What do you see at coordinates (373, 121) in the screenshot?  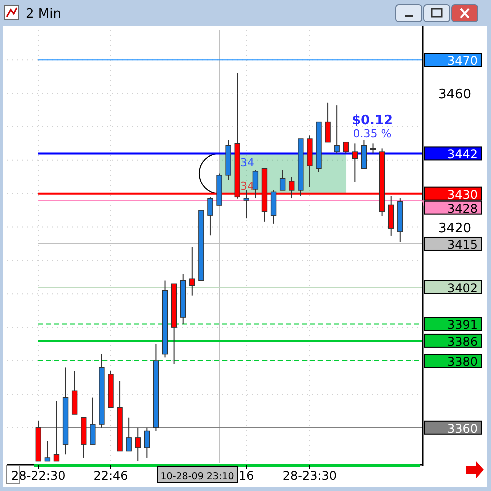 I see `annotation: $0.12` at bounding box center [373, 121].